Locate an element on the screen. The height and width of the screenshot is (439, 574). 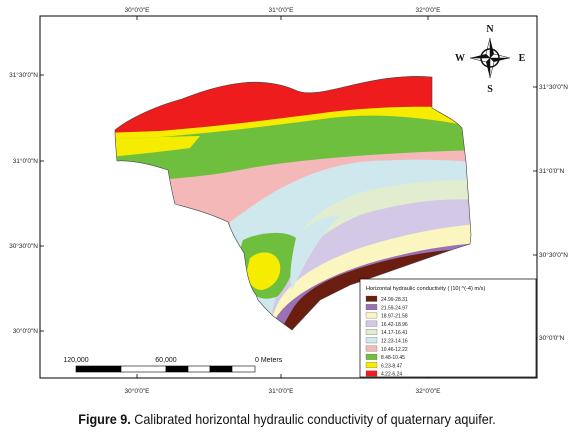
compass-north-label: N is located at coordinates (490, 29).